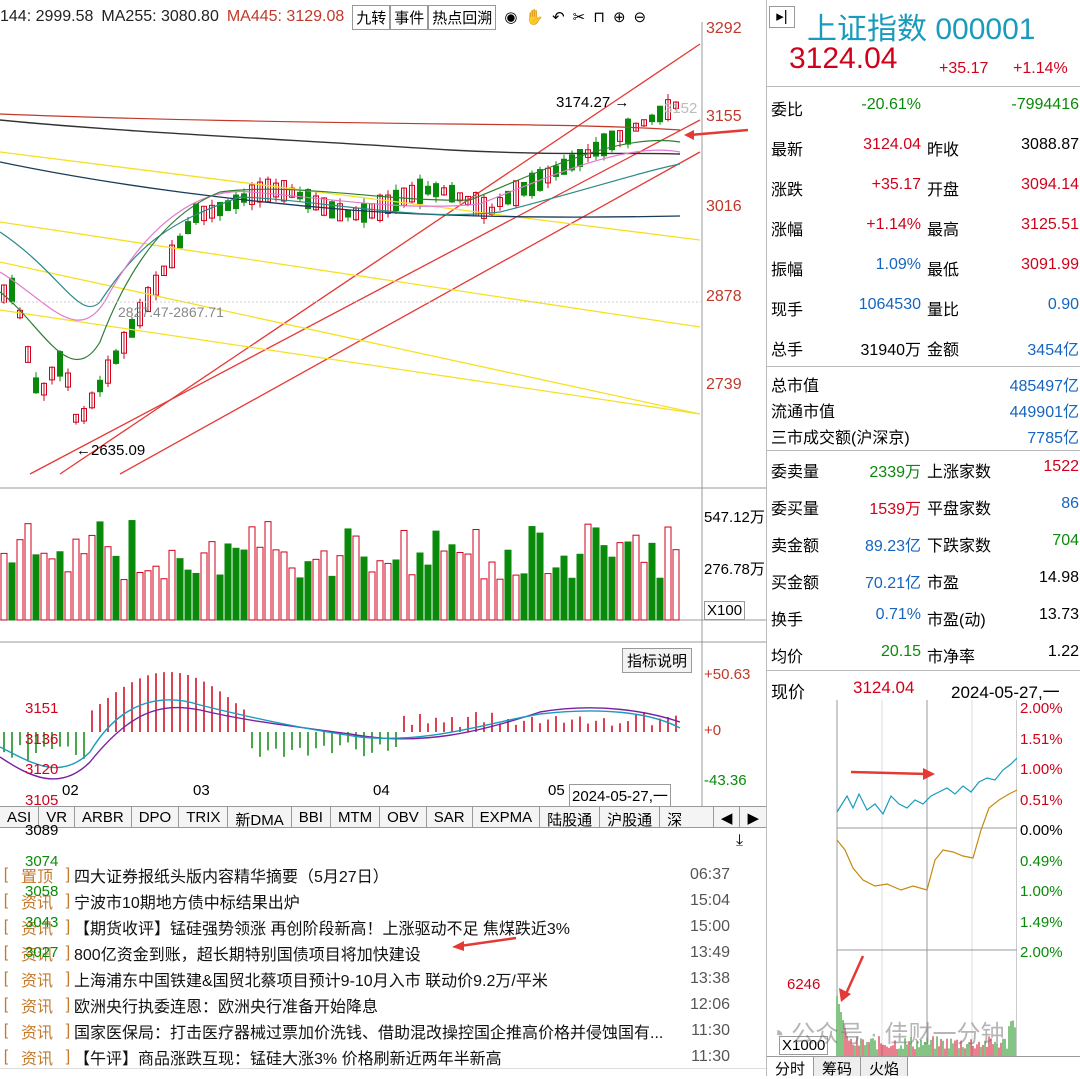  Describe the element at coordinates (727, 674) in the screenshot. I see `macd-tick-top: +50.63` at that location.